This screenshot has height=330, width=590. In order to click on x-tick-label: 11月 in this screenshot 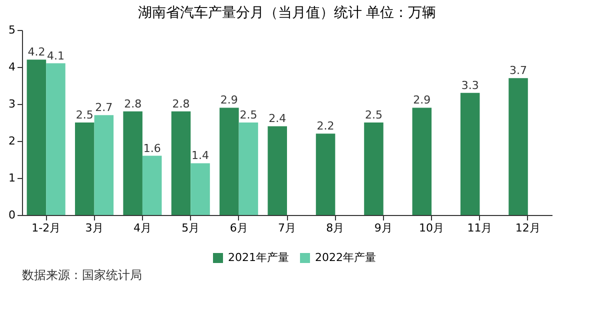, I will do `click(479, 228)`.